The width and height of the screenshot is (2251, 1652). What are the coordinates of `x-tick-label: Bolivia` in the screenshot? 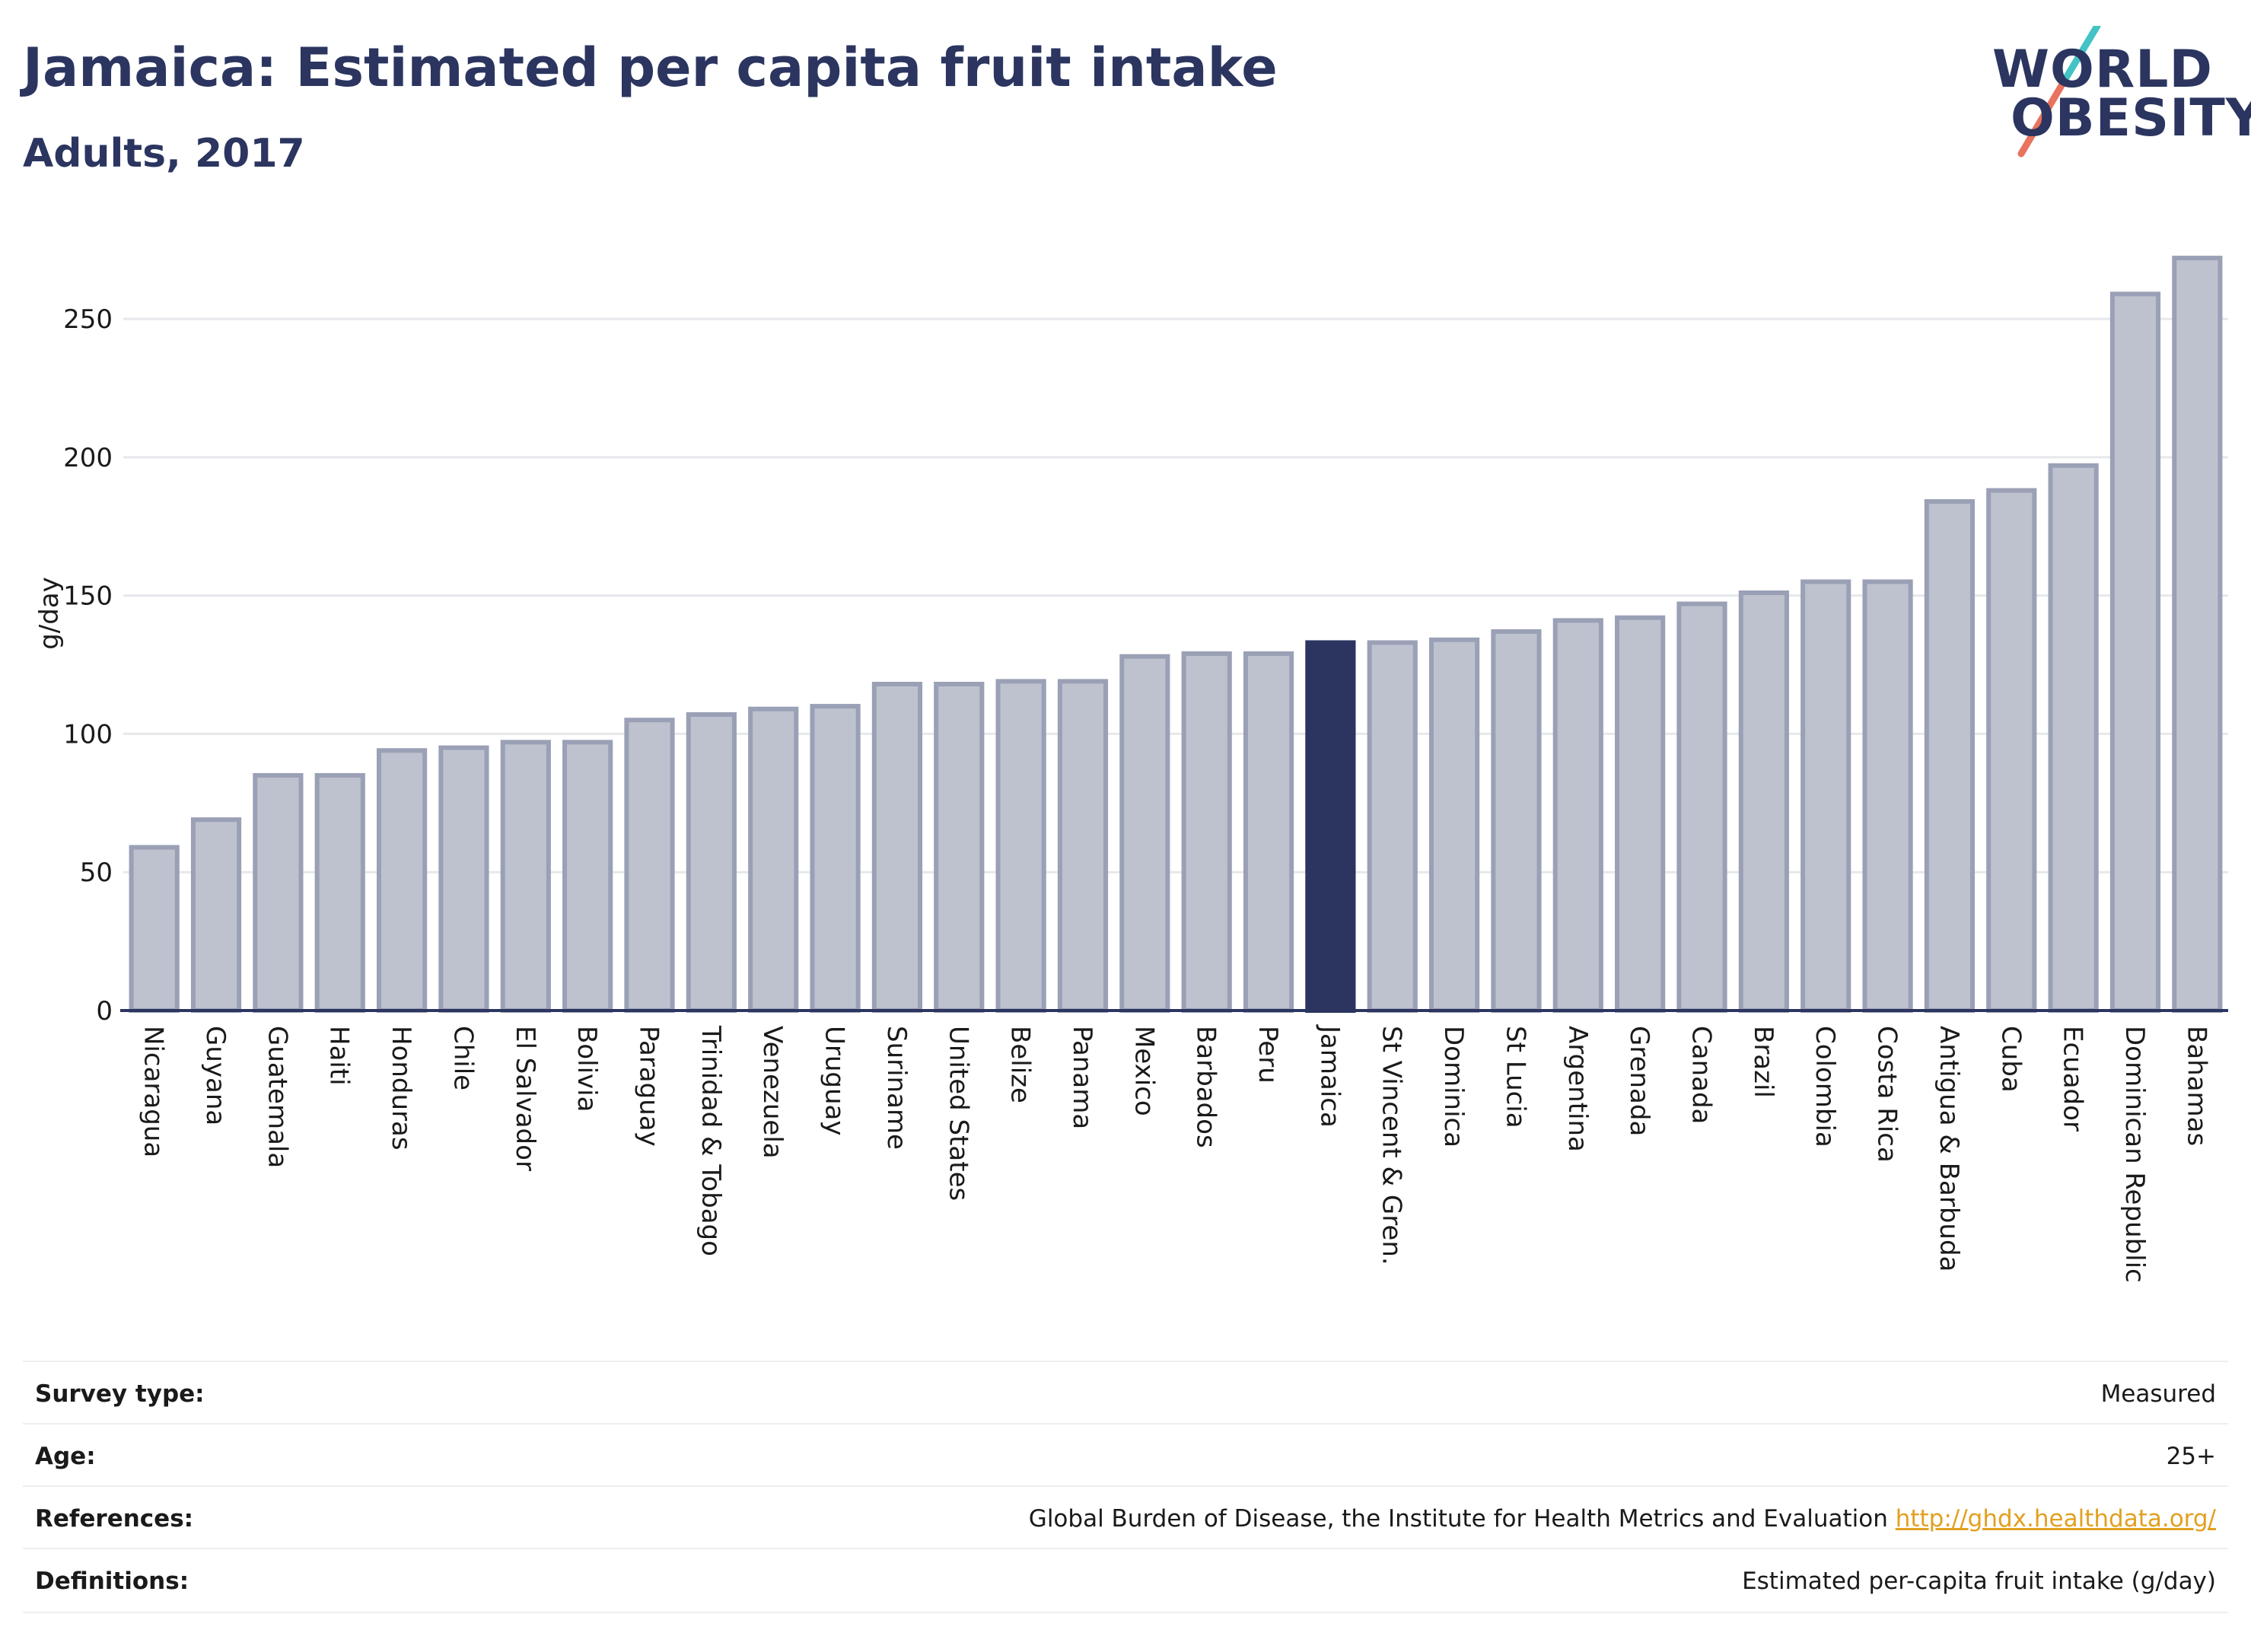 It's located at (587, 1069).